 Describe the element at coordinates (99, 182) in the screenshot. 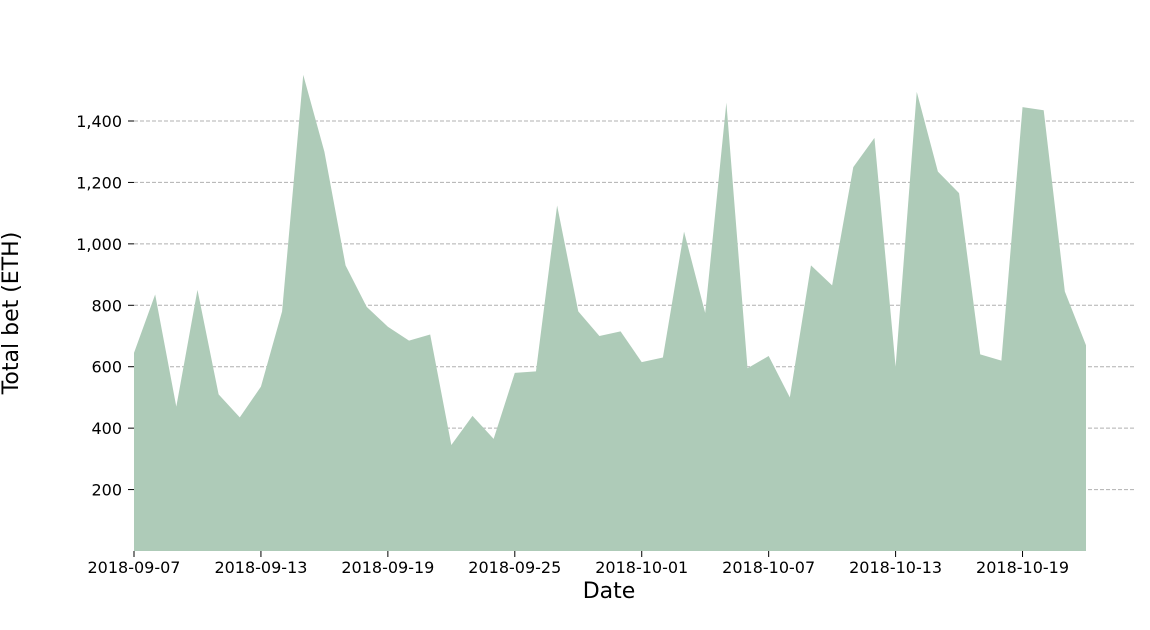

I see `y-tick-label: 1,200` at that location.